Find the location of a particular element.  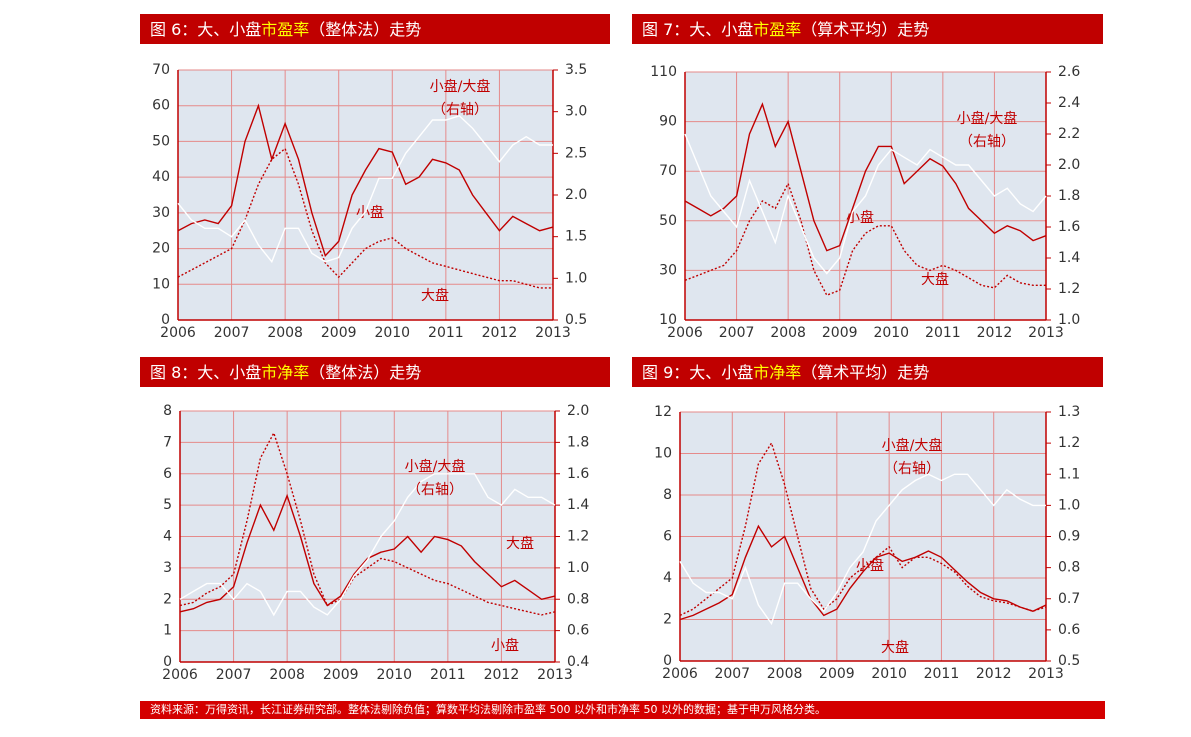

title-part: （算术平均）走势 is located at coordinates (865, 372).